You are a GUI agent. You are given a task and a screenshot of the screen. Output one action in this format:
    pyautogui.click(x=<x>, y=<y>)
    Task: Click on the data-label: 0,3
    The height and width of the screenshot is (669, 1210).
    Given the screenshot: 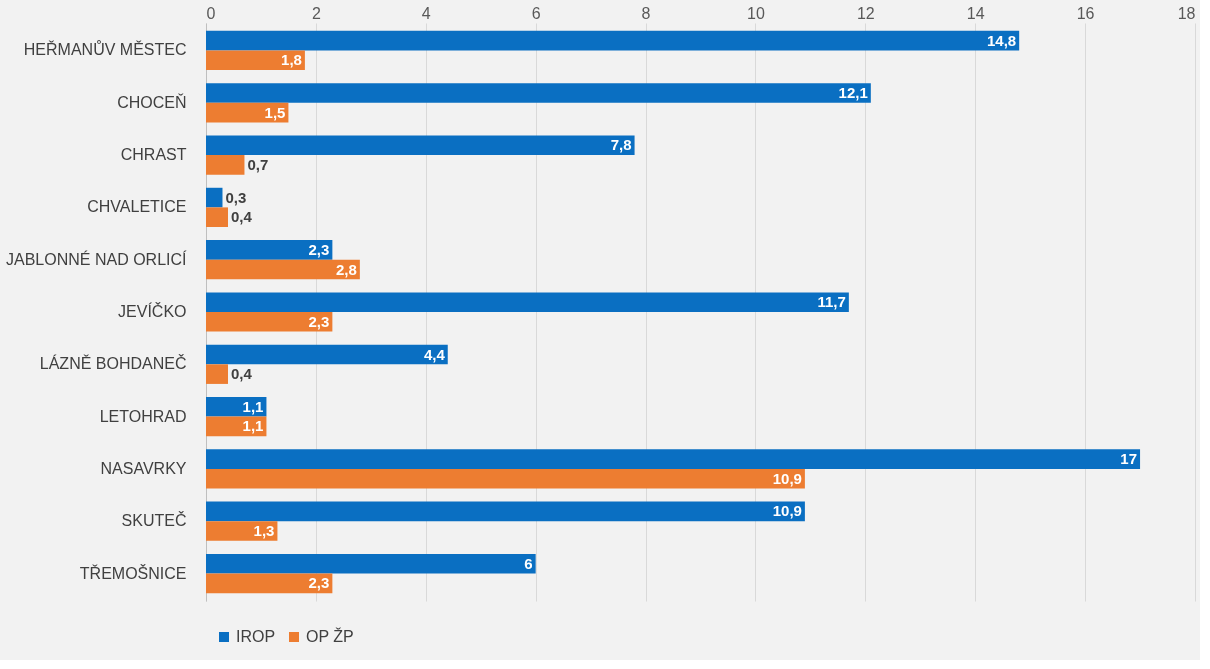 What is the action you would take?
    pyautogui.click(x=236, y=197)
    